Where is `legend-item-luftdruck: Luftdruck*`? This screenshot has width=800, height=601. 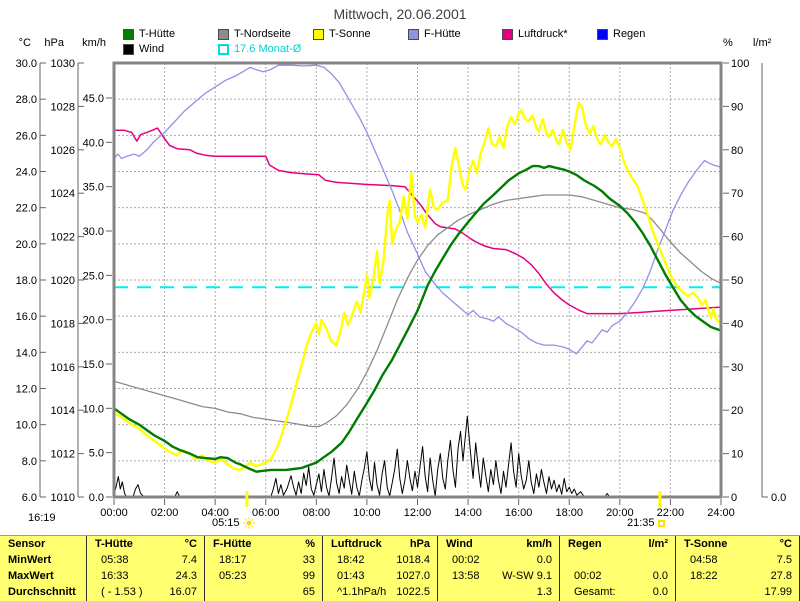
legend-item-luftdruck: Luftdruck* is located at coordinates (535, 34).